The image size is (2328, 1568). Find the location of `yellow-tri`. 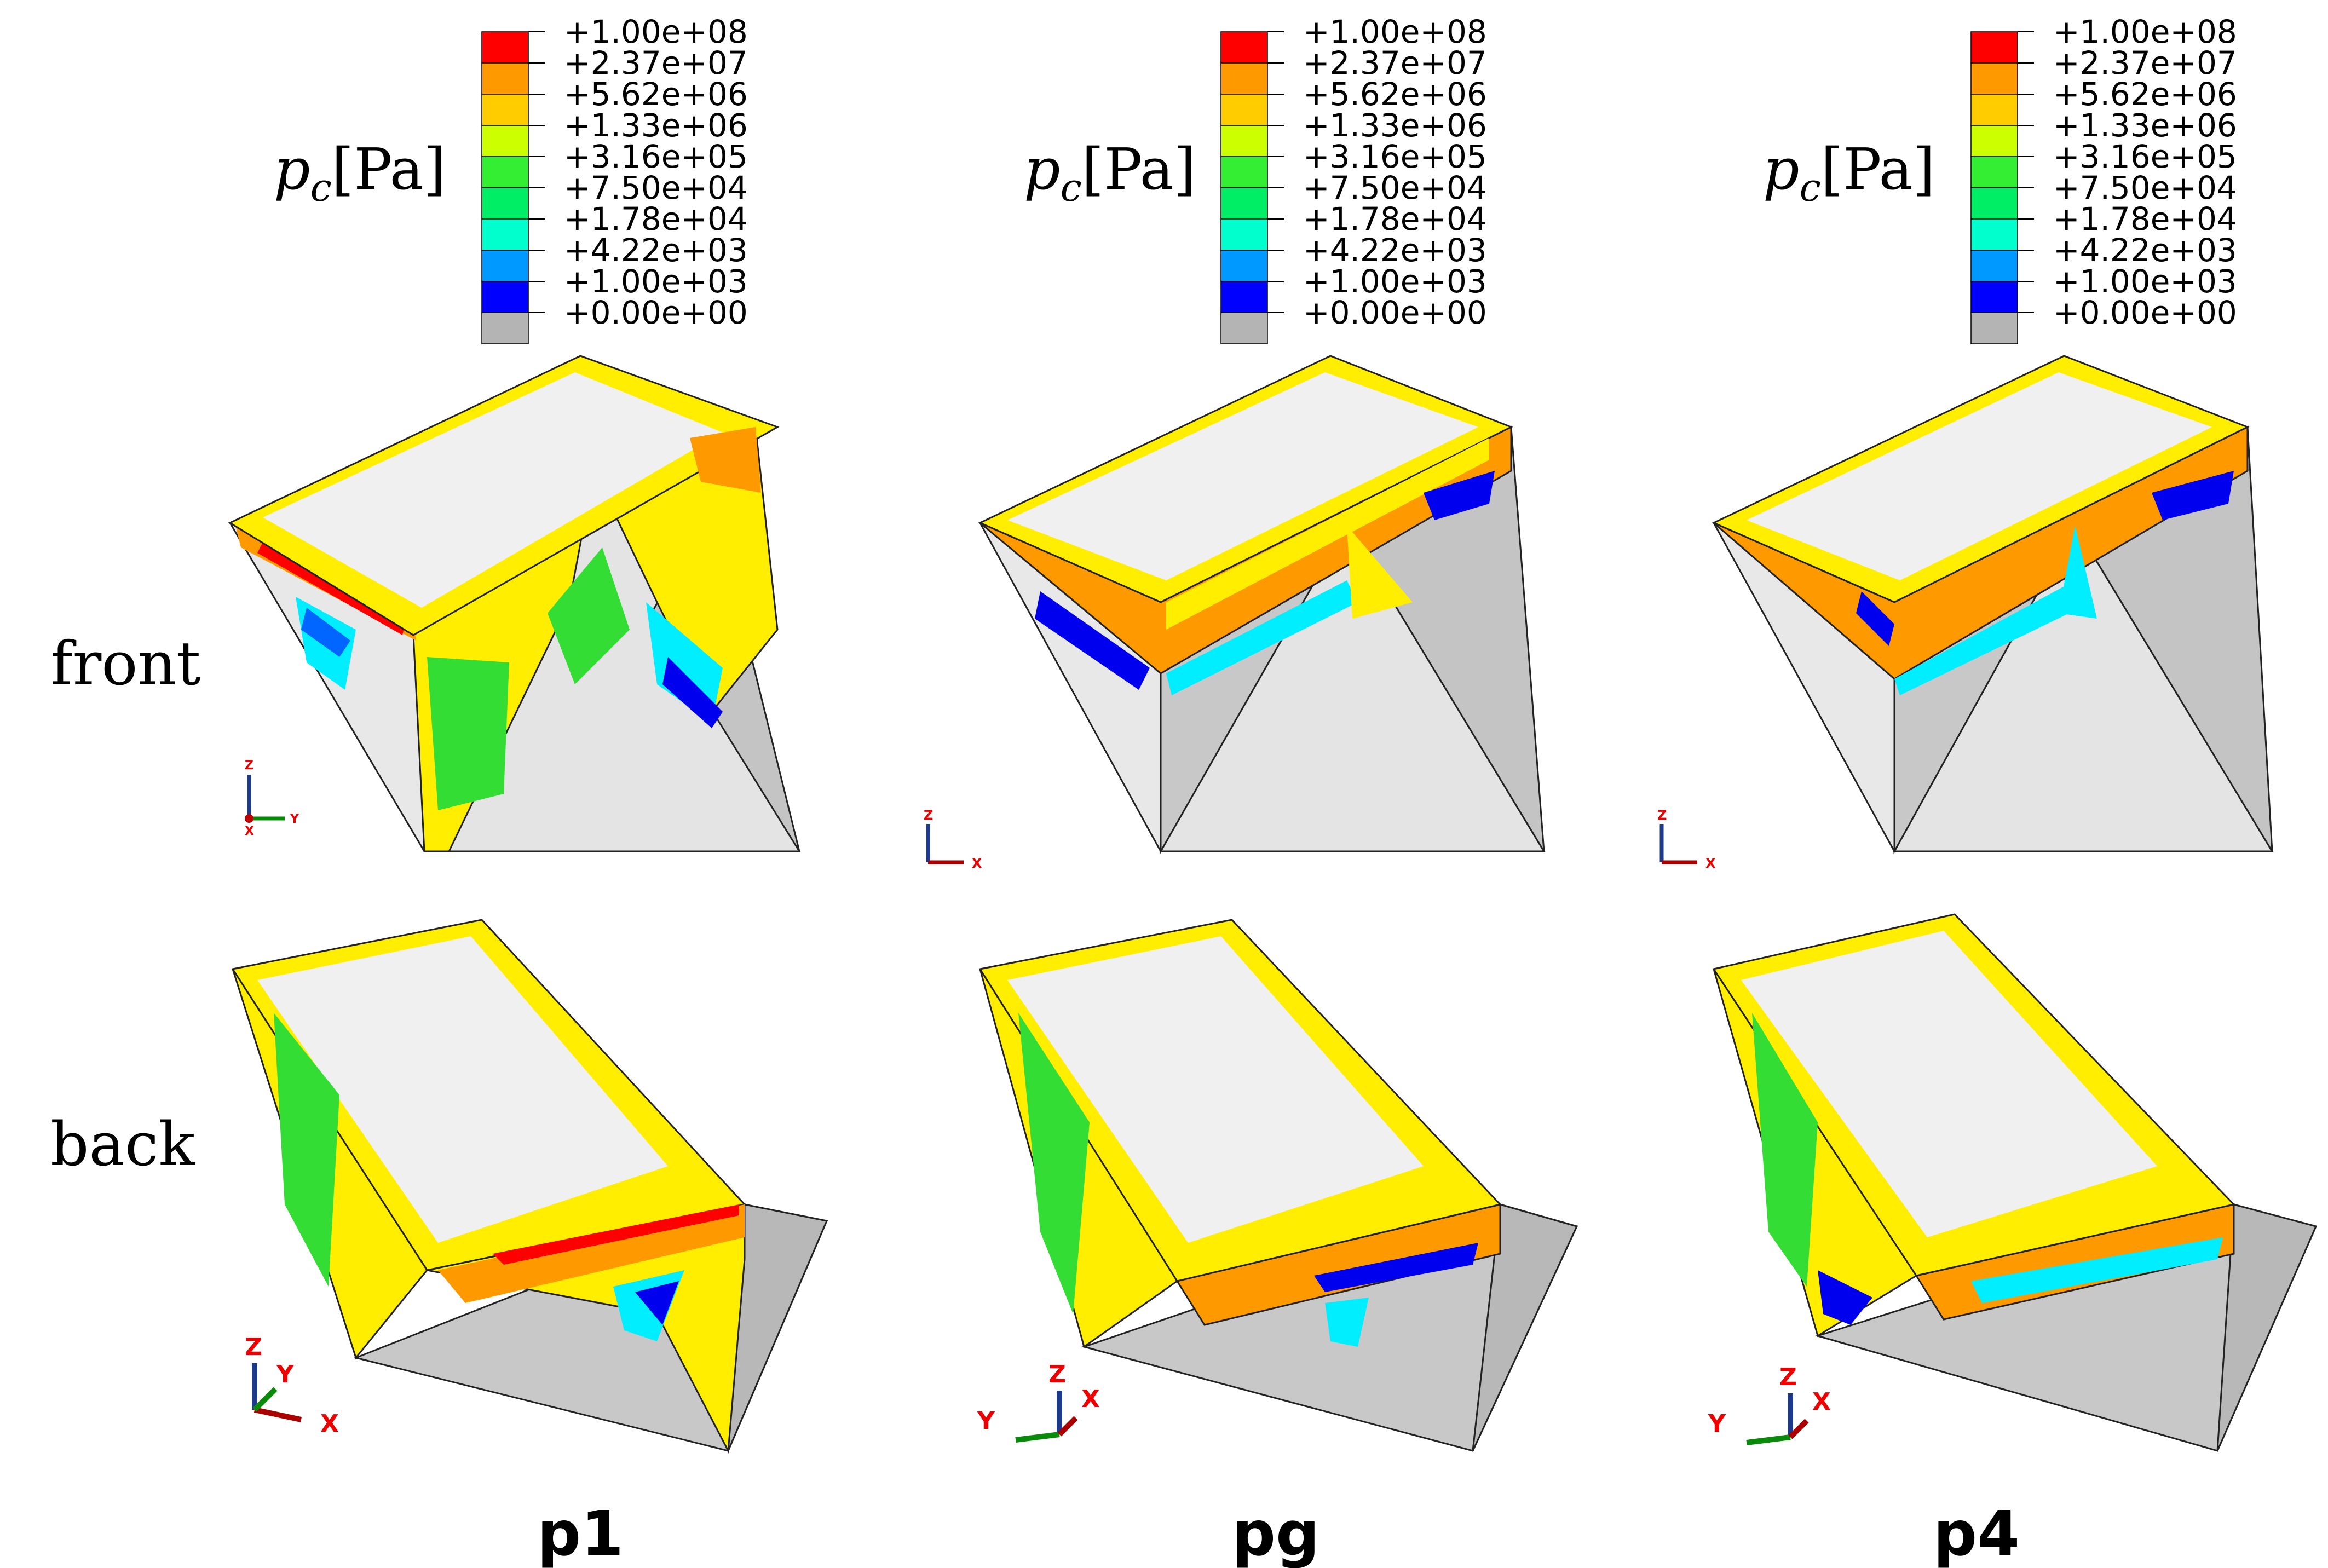

yellow-tri is located at coordinates (1380, 572).